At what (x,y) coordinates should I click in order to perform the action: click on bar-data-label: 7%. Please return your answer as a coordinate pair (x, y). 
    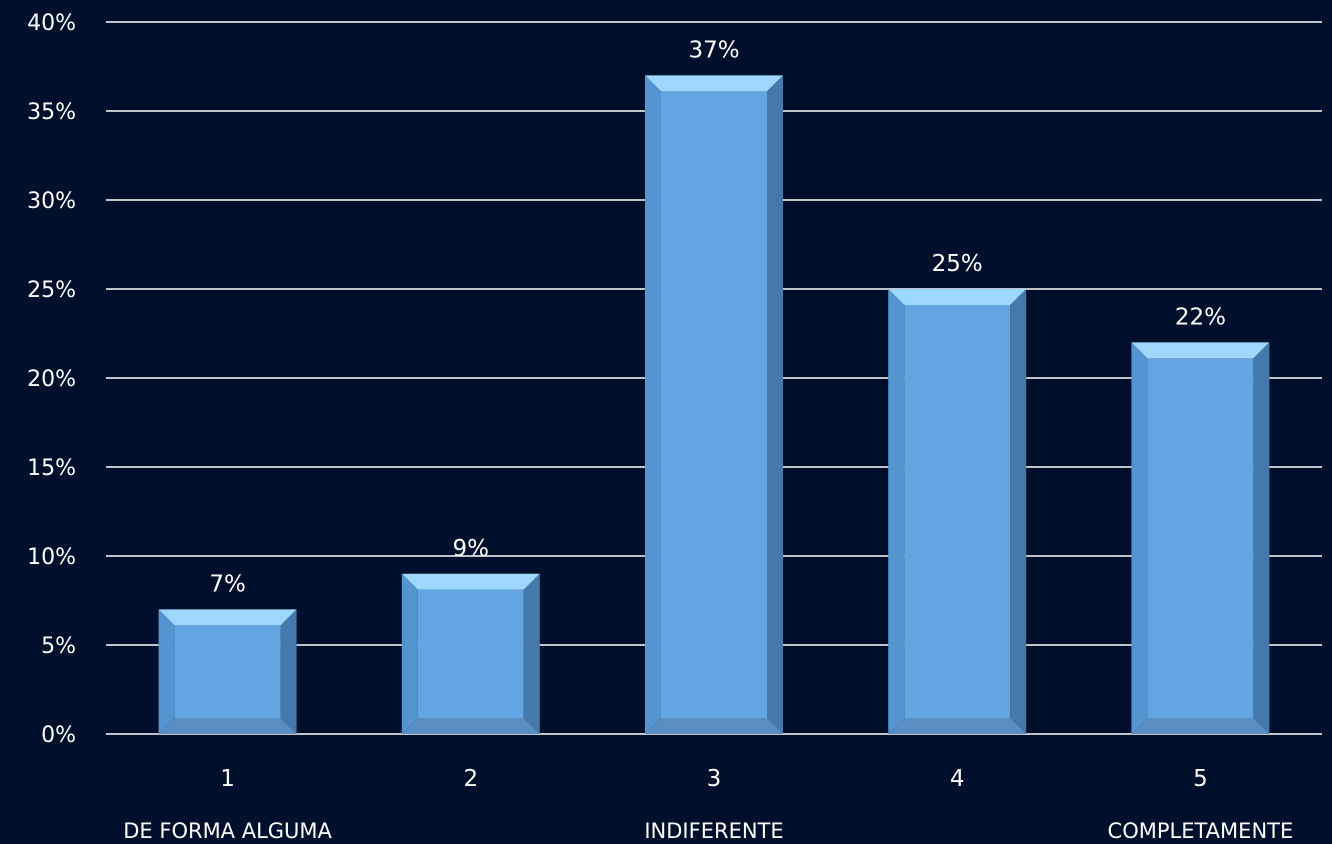
    Looking at the image, I should click on (227, 584).